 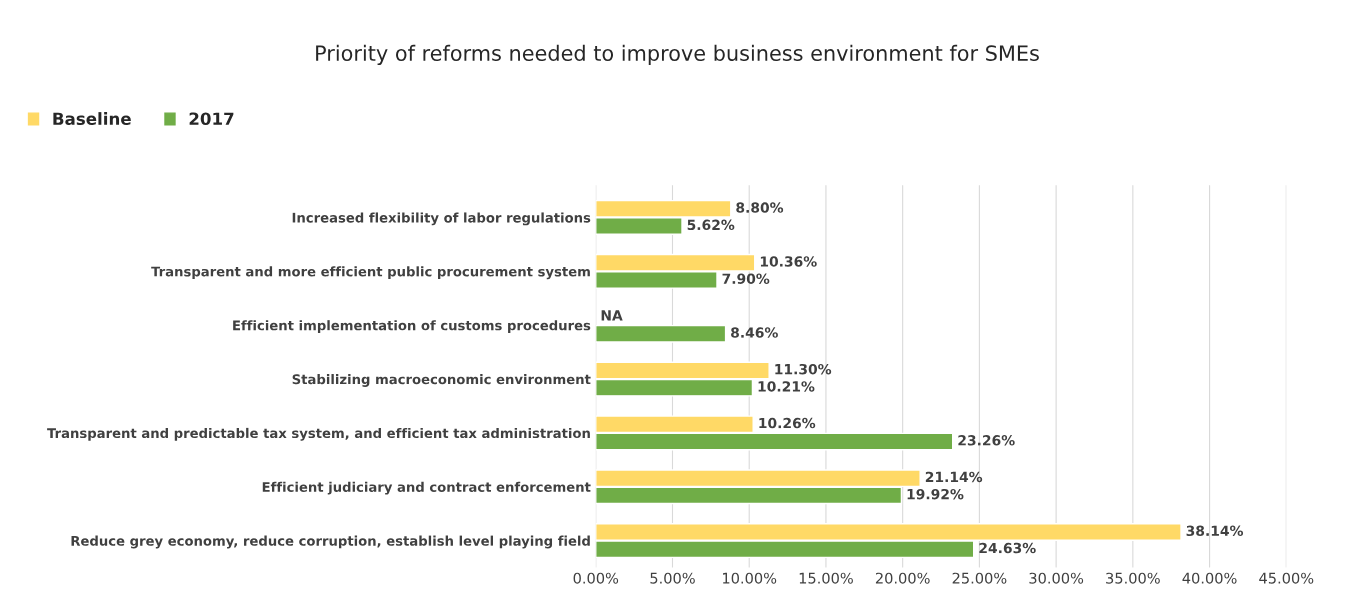 I want to click on data-label: 10.26%, so click(x=787, y=423).